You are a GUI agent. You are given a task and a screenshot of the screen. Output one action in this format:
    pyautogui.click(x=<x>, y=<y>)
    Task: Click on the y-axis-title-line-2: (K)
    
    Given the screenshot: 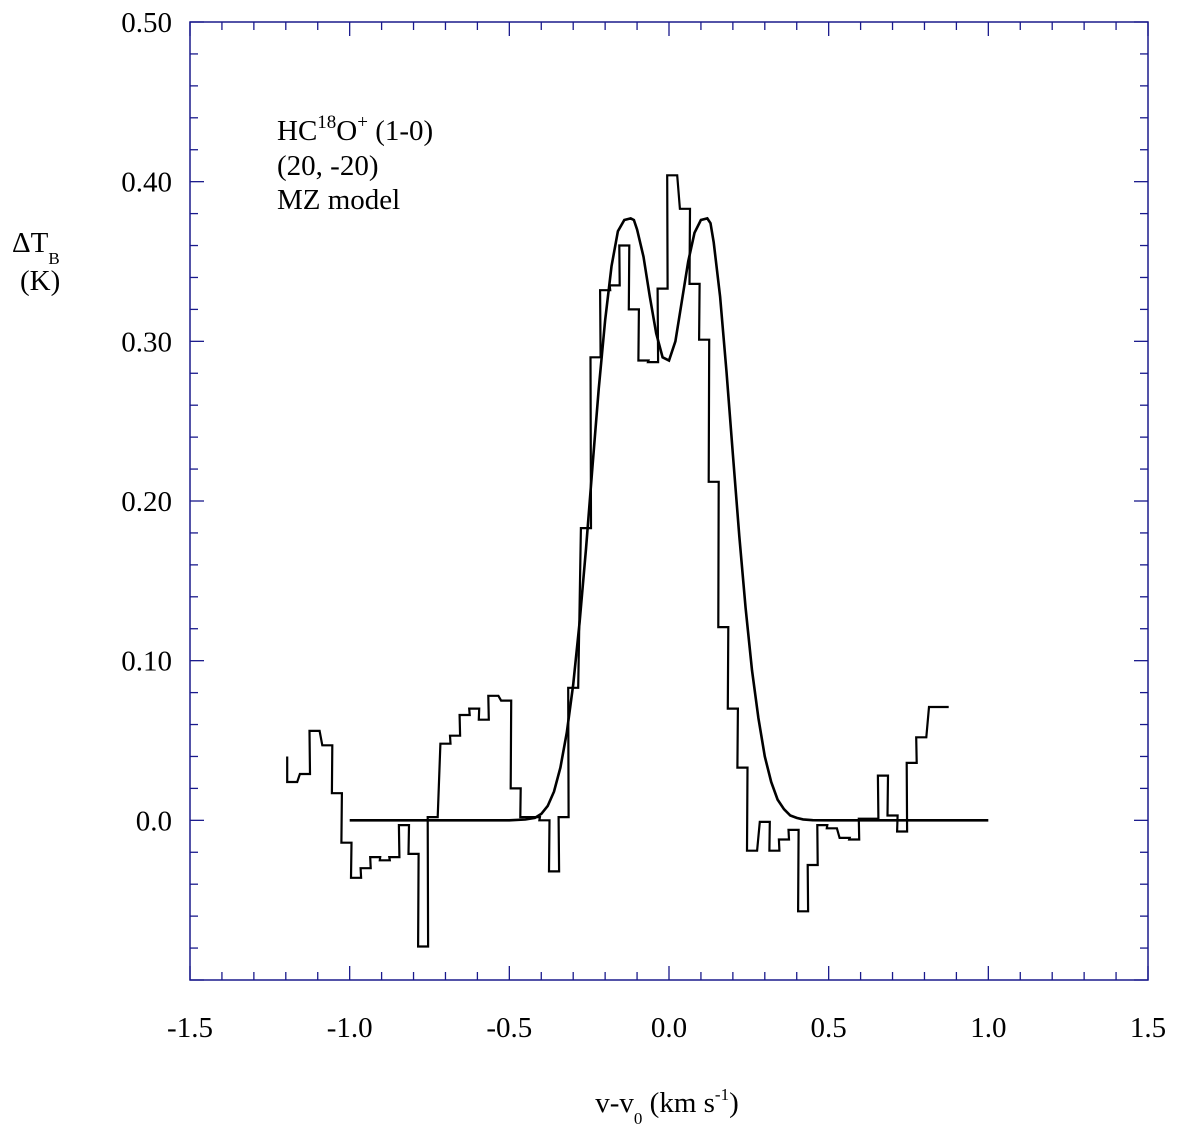 What is the action you would take?
    pyautogui.click(x=40, y=281)
    